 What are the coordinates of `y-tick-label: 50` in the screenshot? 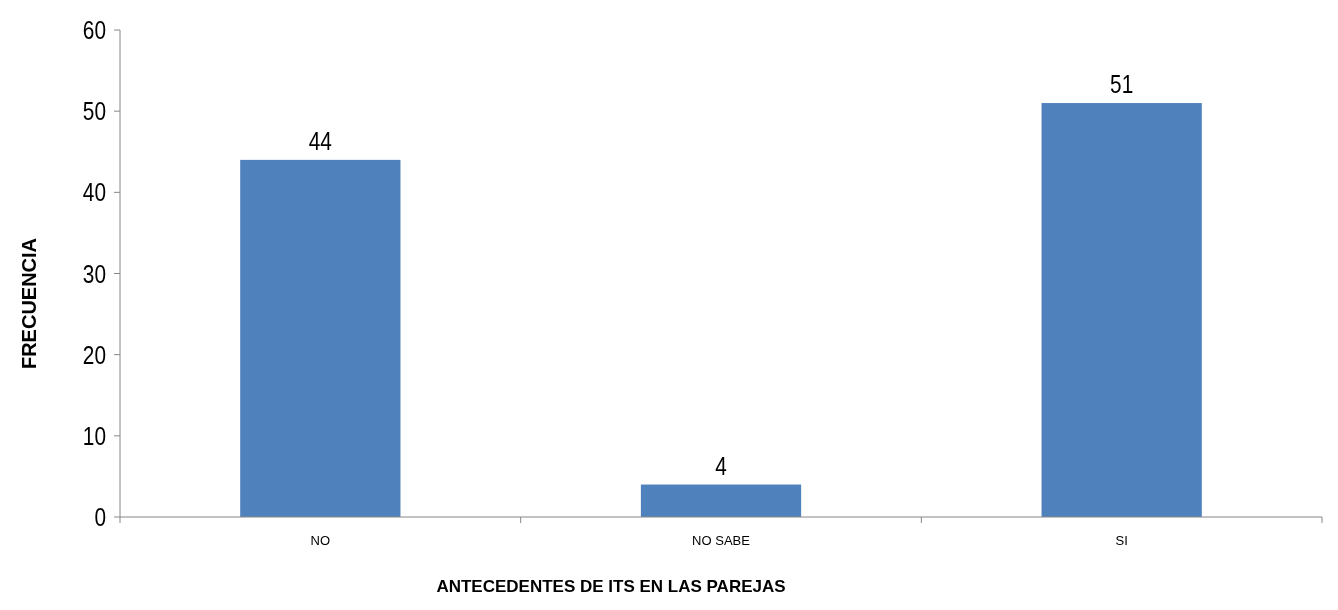 It's located at (94, 111).